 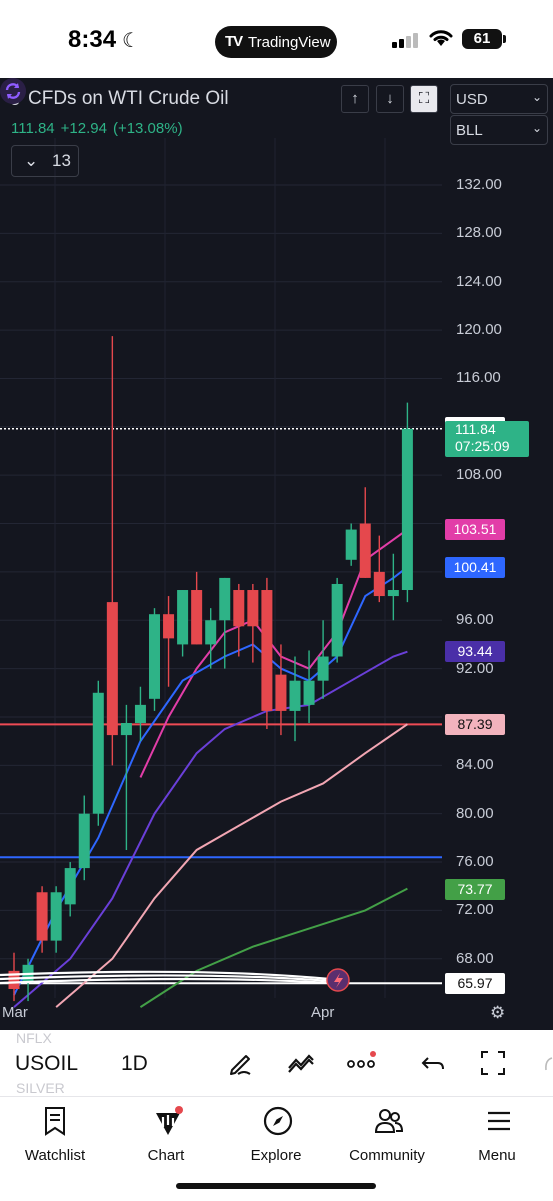 What do you see at coordinates (276, 1155) in the screenshot?
I see `nav-explore-label: Explore` at bounding box center [276, 1155].